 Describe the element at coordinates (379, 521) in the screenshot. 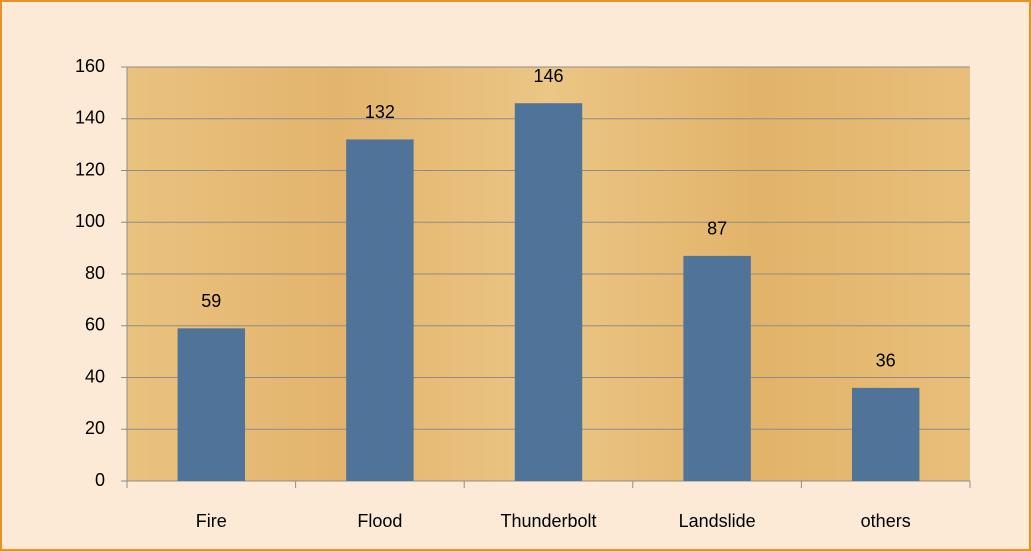

I see `x-tick-label: Flood` at that location.